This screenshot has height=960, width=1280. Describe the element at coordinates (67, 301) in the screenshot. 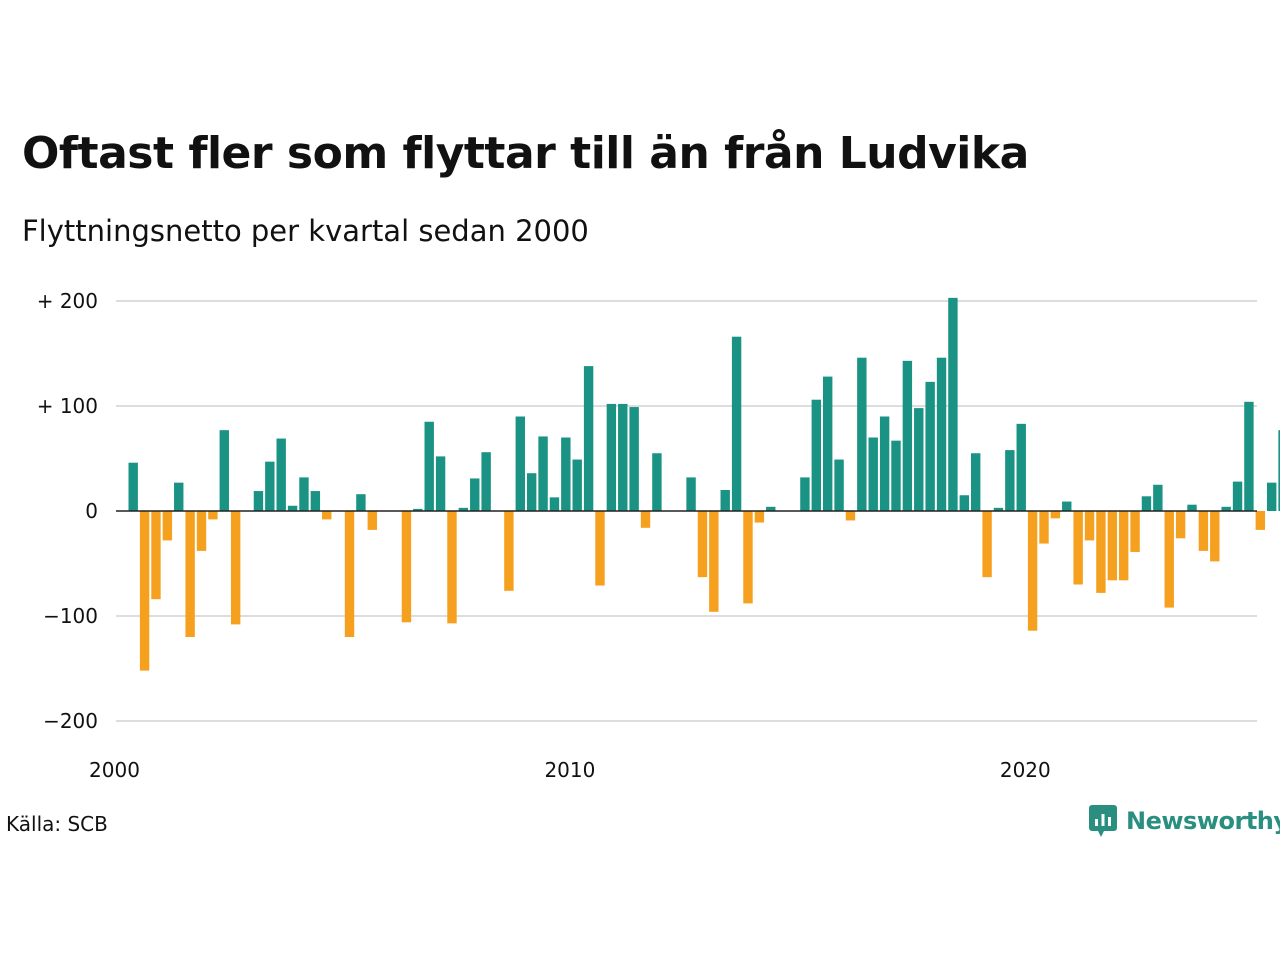

I see `y-tick-label: + 200` at that location.